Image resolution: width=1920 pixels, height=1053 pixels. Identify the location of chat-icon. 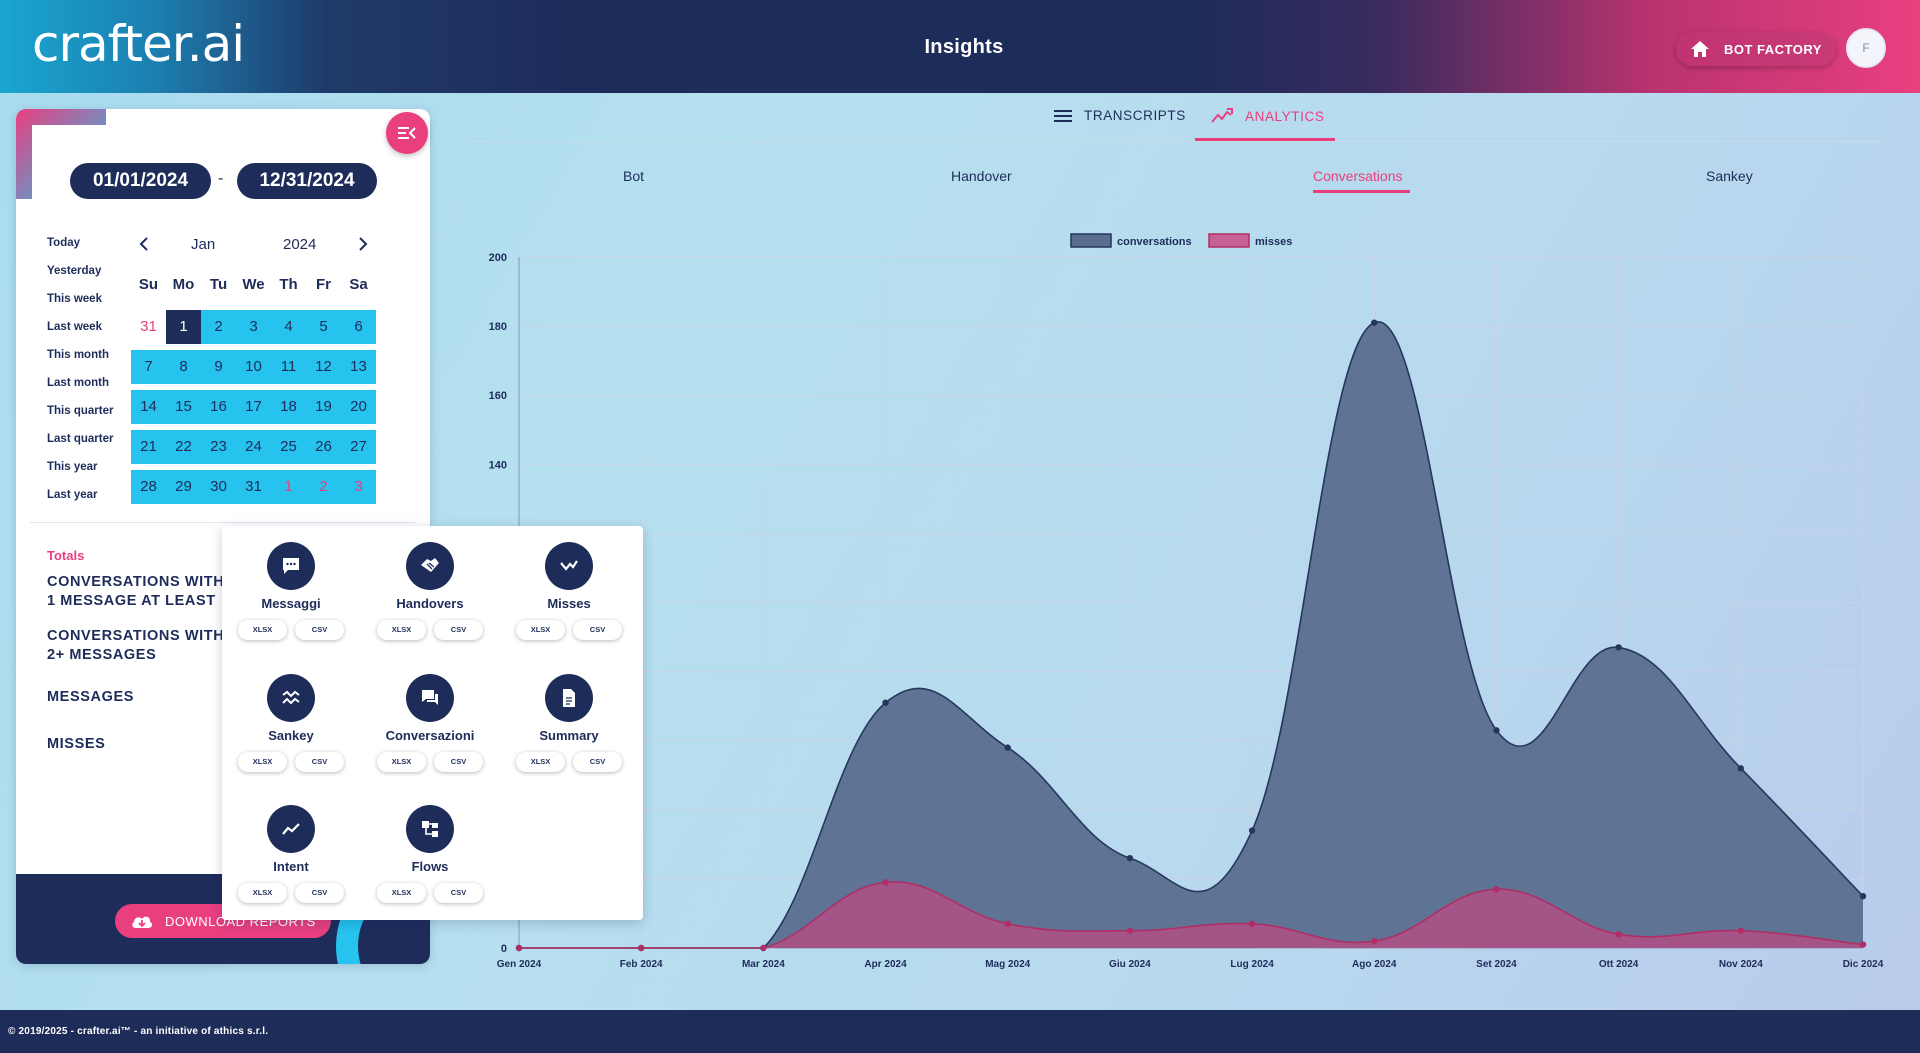
(430, 698).